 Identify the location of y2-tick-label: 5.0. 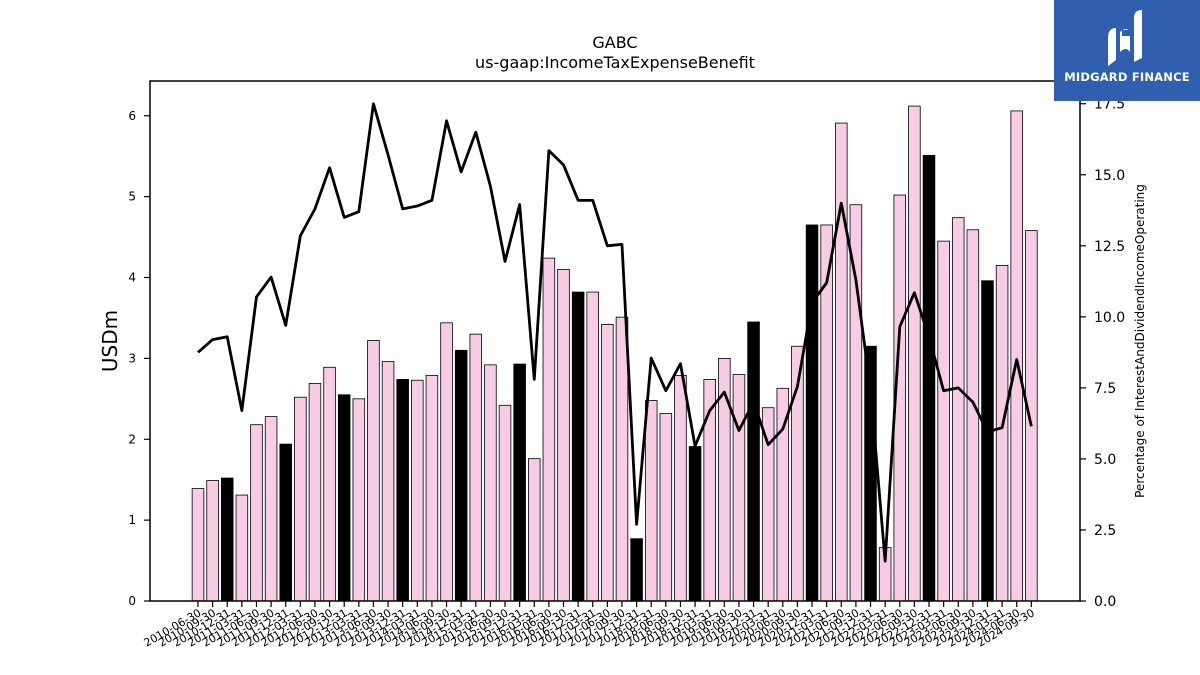
(1105, 460).